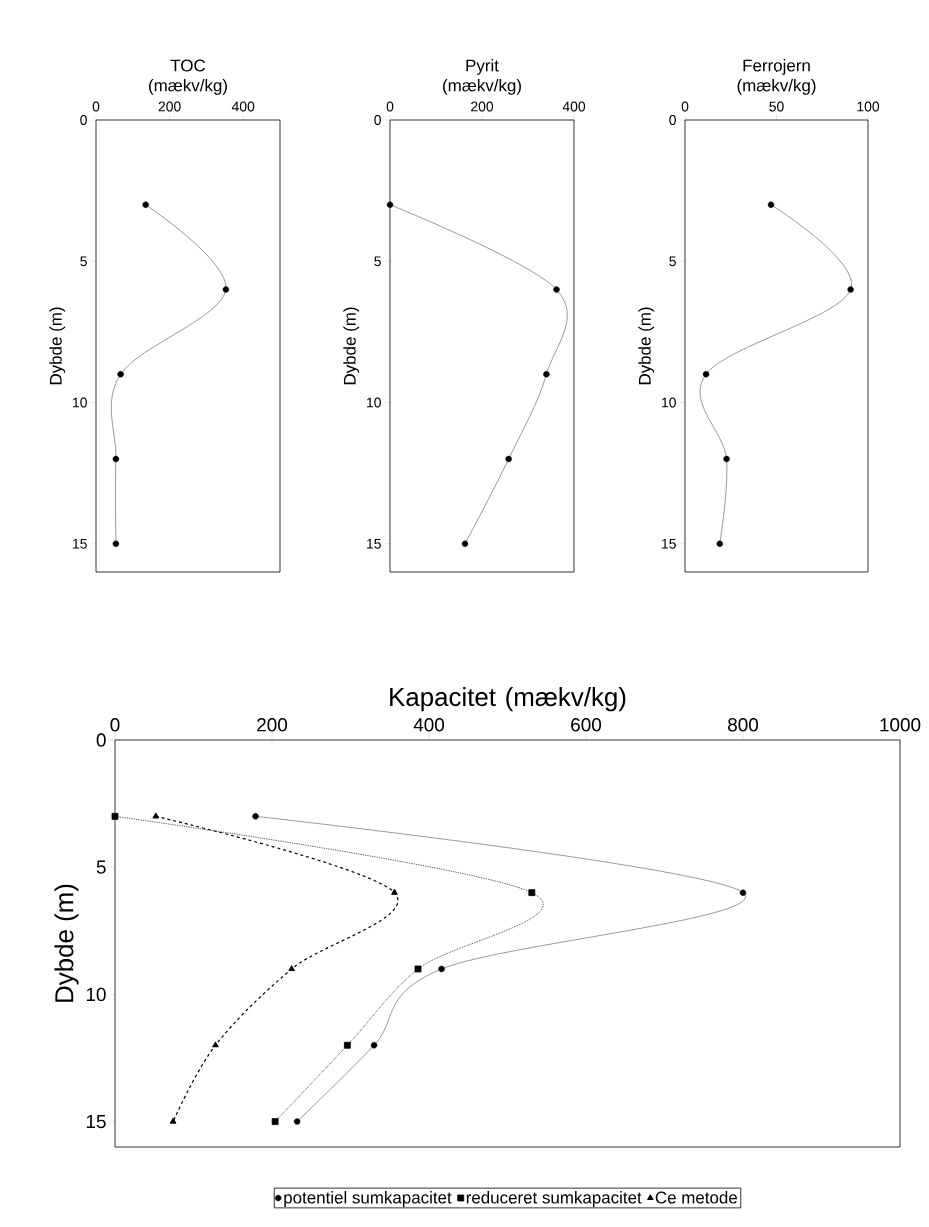 This screenshot has height=1227, width=929. I want to click on x-tick-label: 600, so click(586, 725).